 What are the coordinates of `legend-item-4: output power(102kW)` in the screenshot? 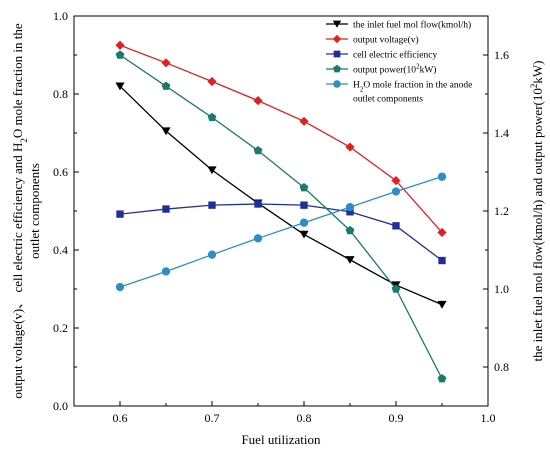 It's located at (381, 69).